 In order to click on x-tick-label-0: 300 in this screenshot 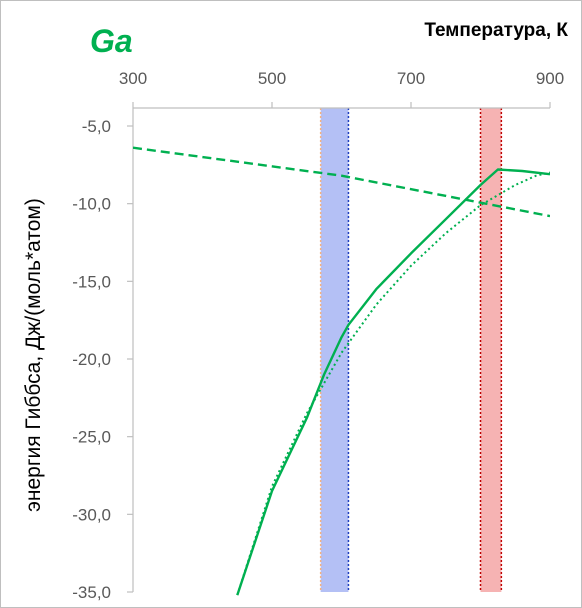, I will do `click(133, 78)`.